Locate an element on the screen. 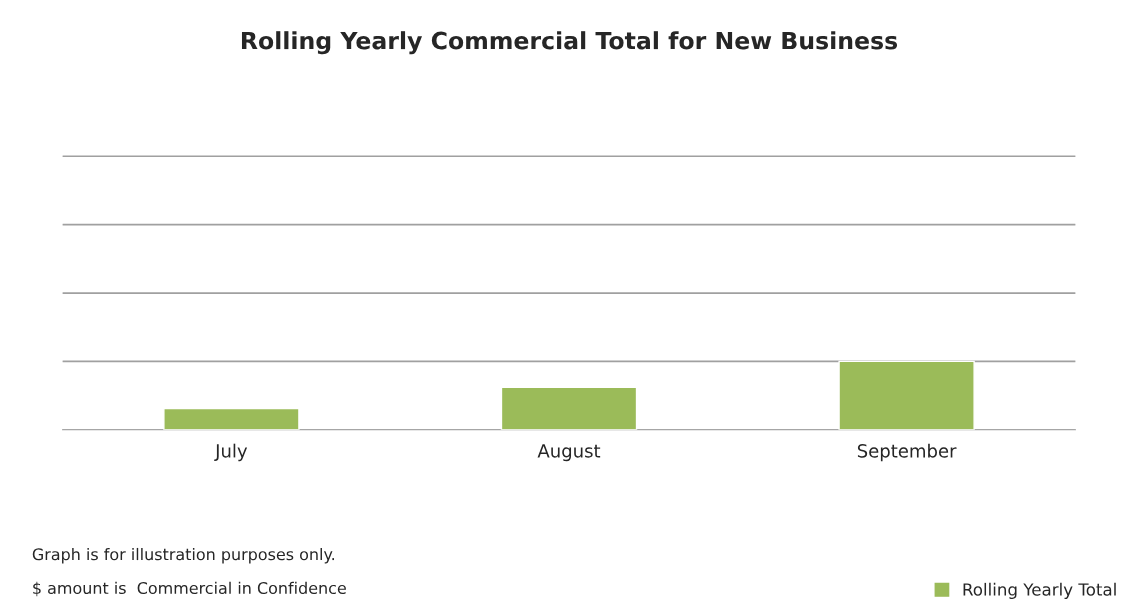 The image size is (1138, 614). legend-label: Rolling Yearly Total is located at coordinates (1039, 590).